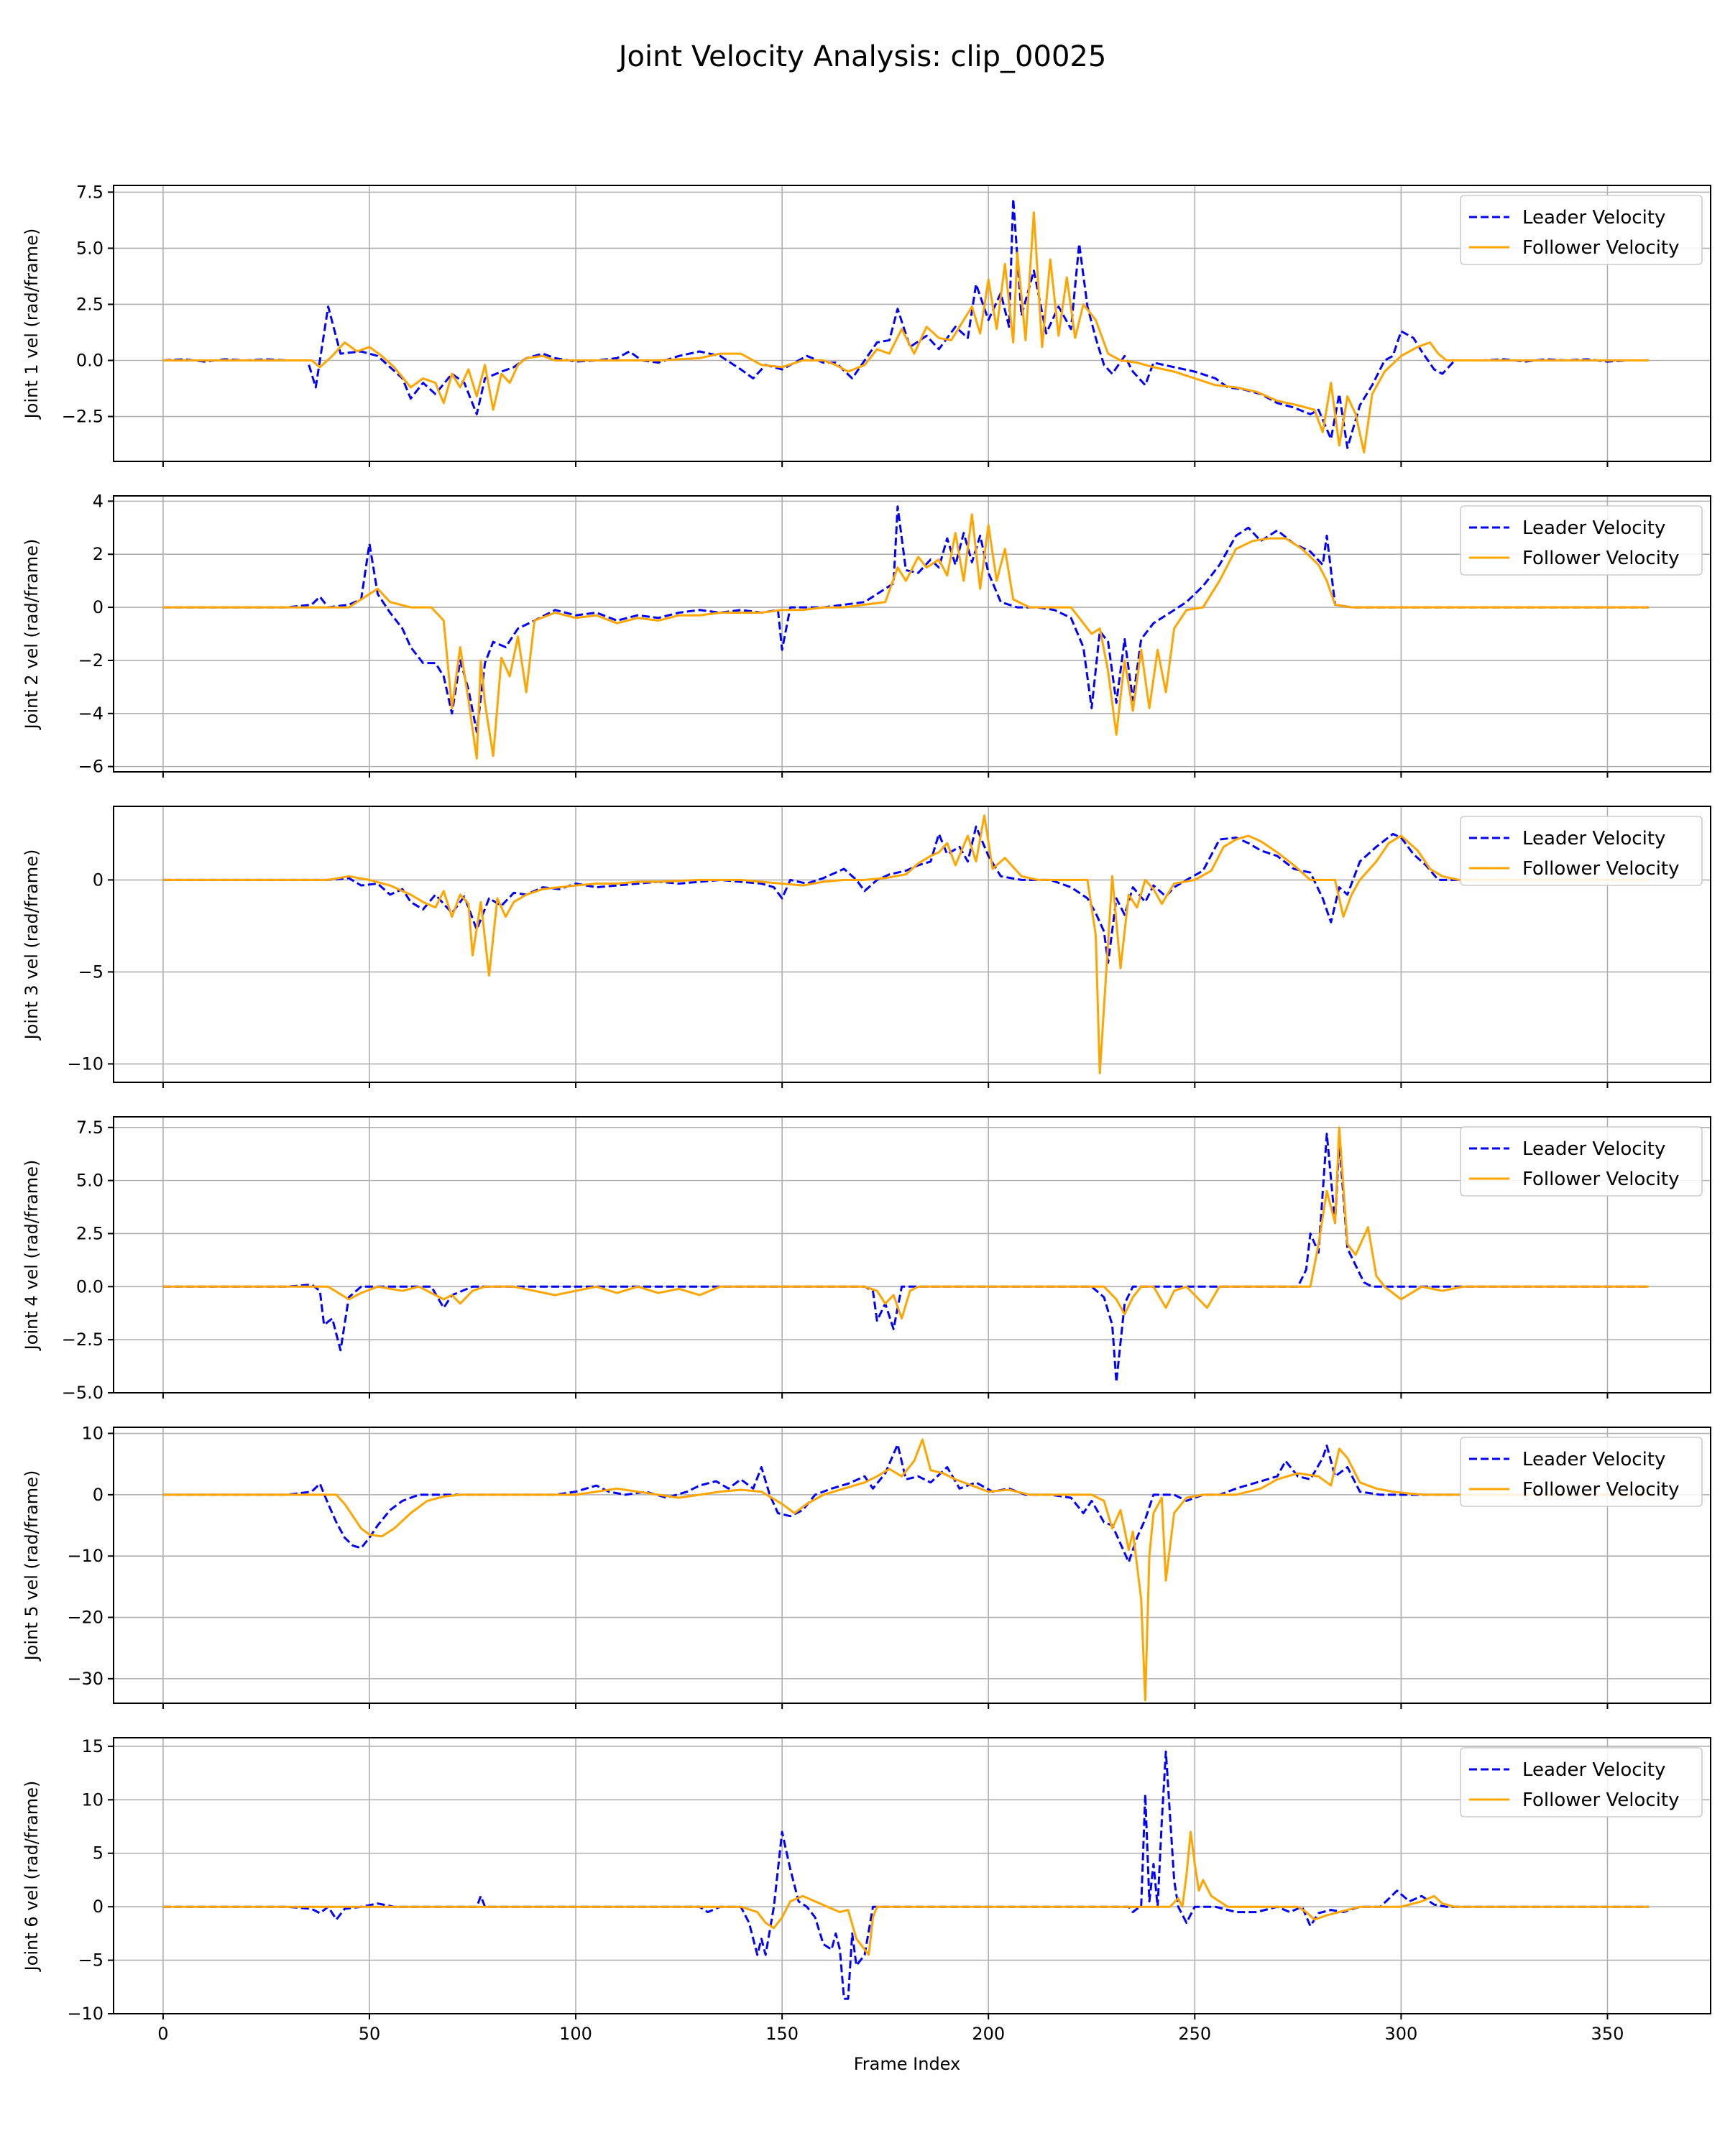 The image size is (1725, 2156). I want to click on y-tick-label: −4, so click(91, 714).